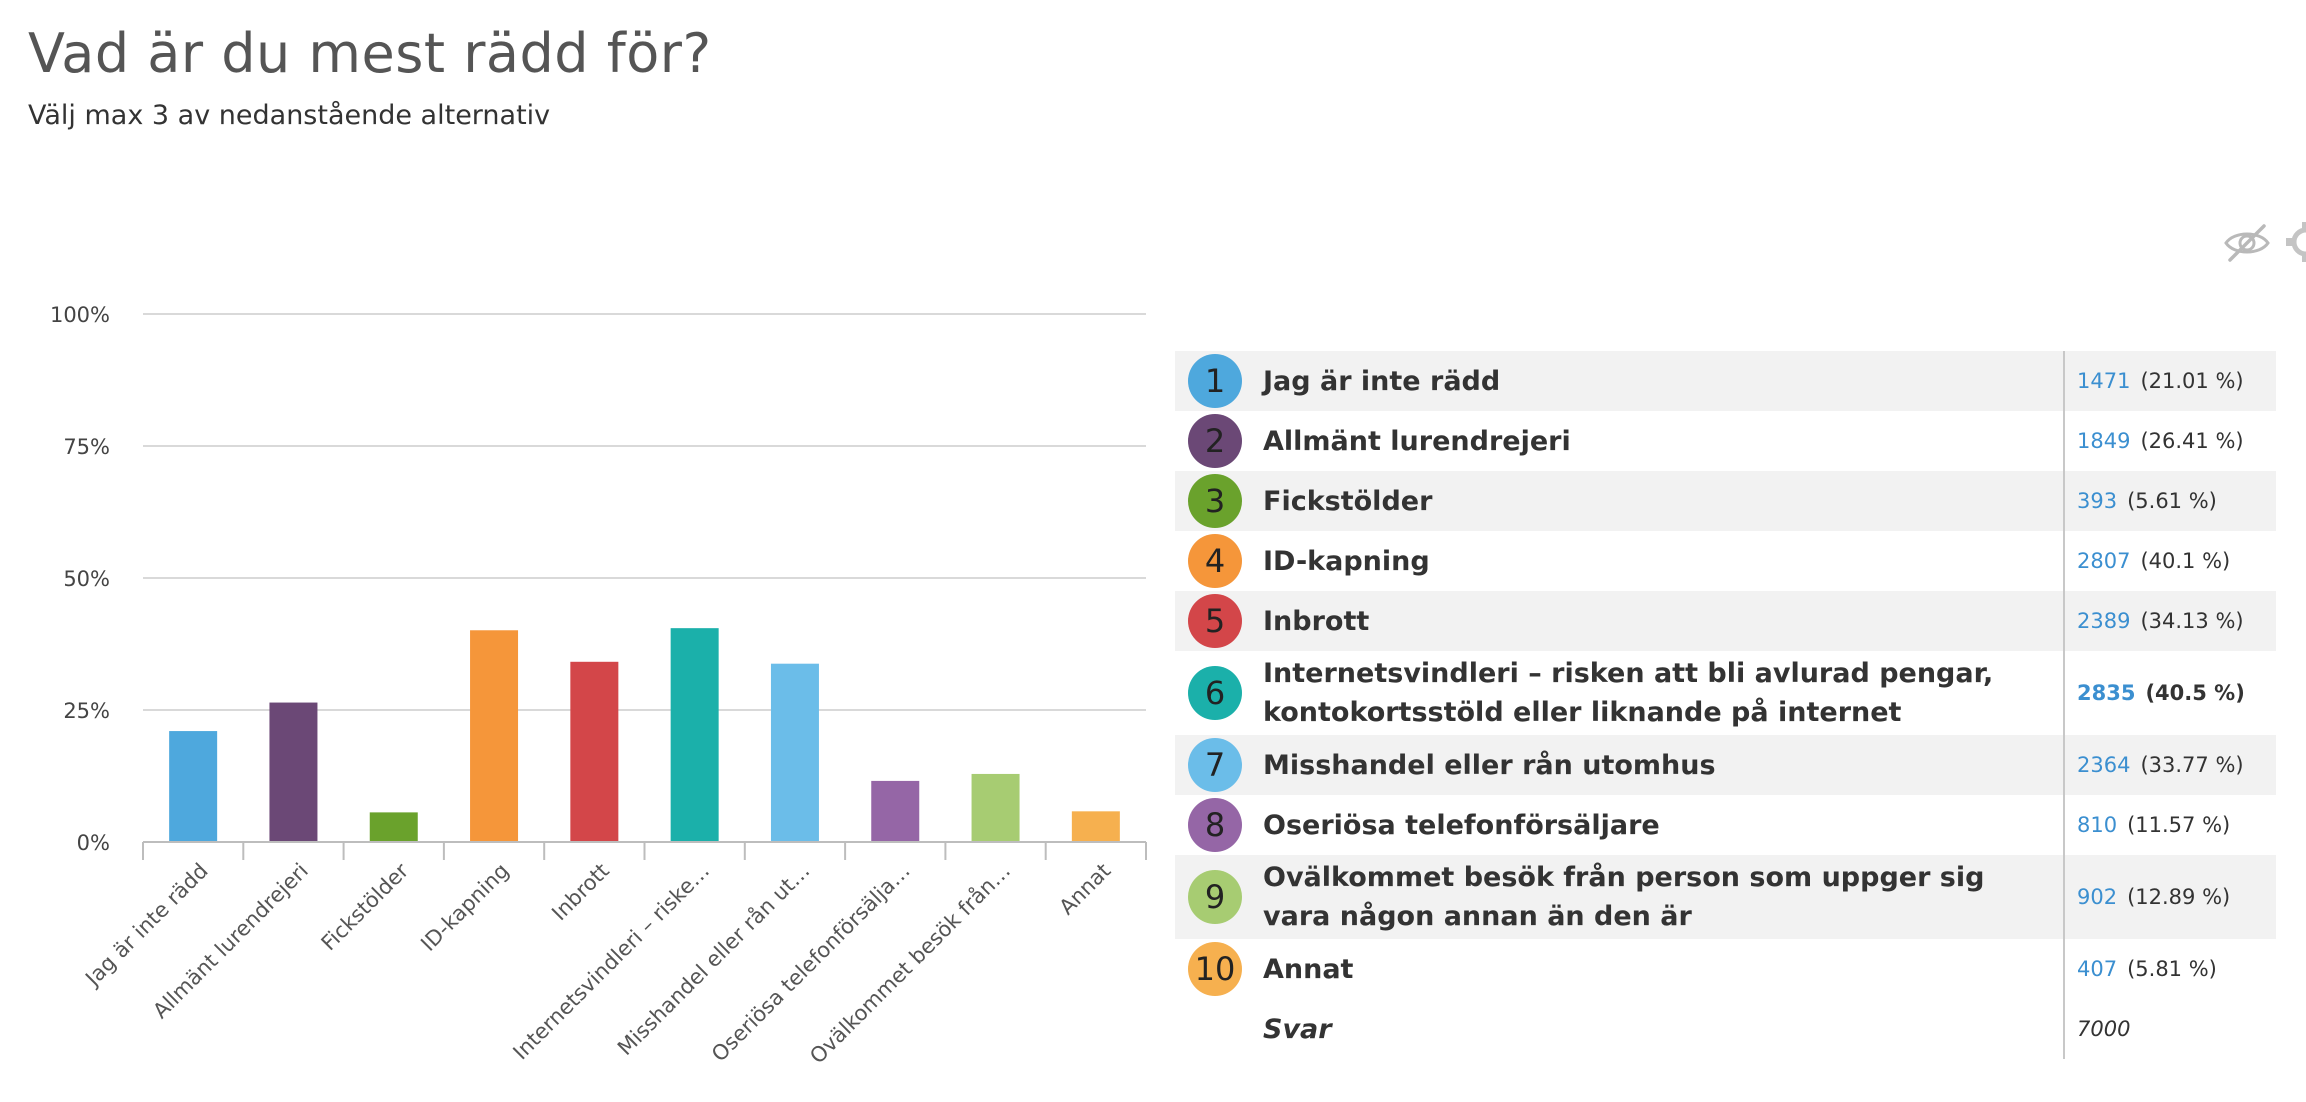 The width and height of the screenshot is (2306, 1102). What do you see at coordinates (1417, 441) in the screenshot?
I see `option-label: Allmänt lurendrejeri` at bounding box center [1417, 441].